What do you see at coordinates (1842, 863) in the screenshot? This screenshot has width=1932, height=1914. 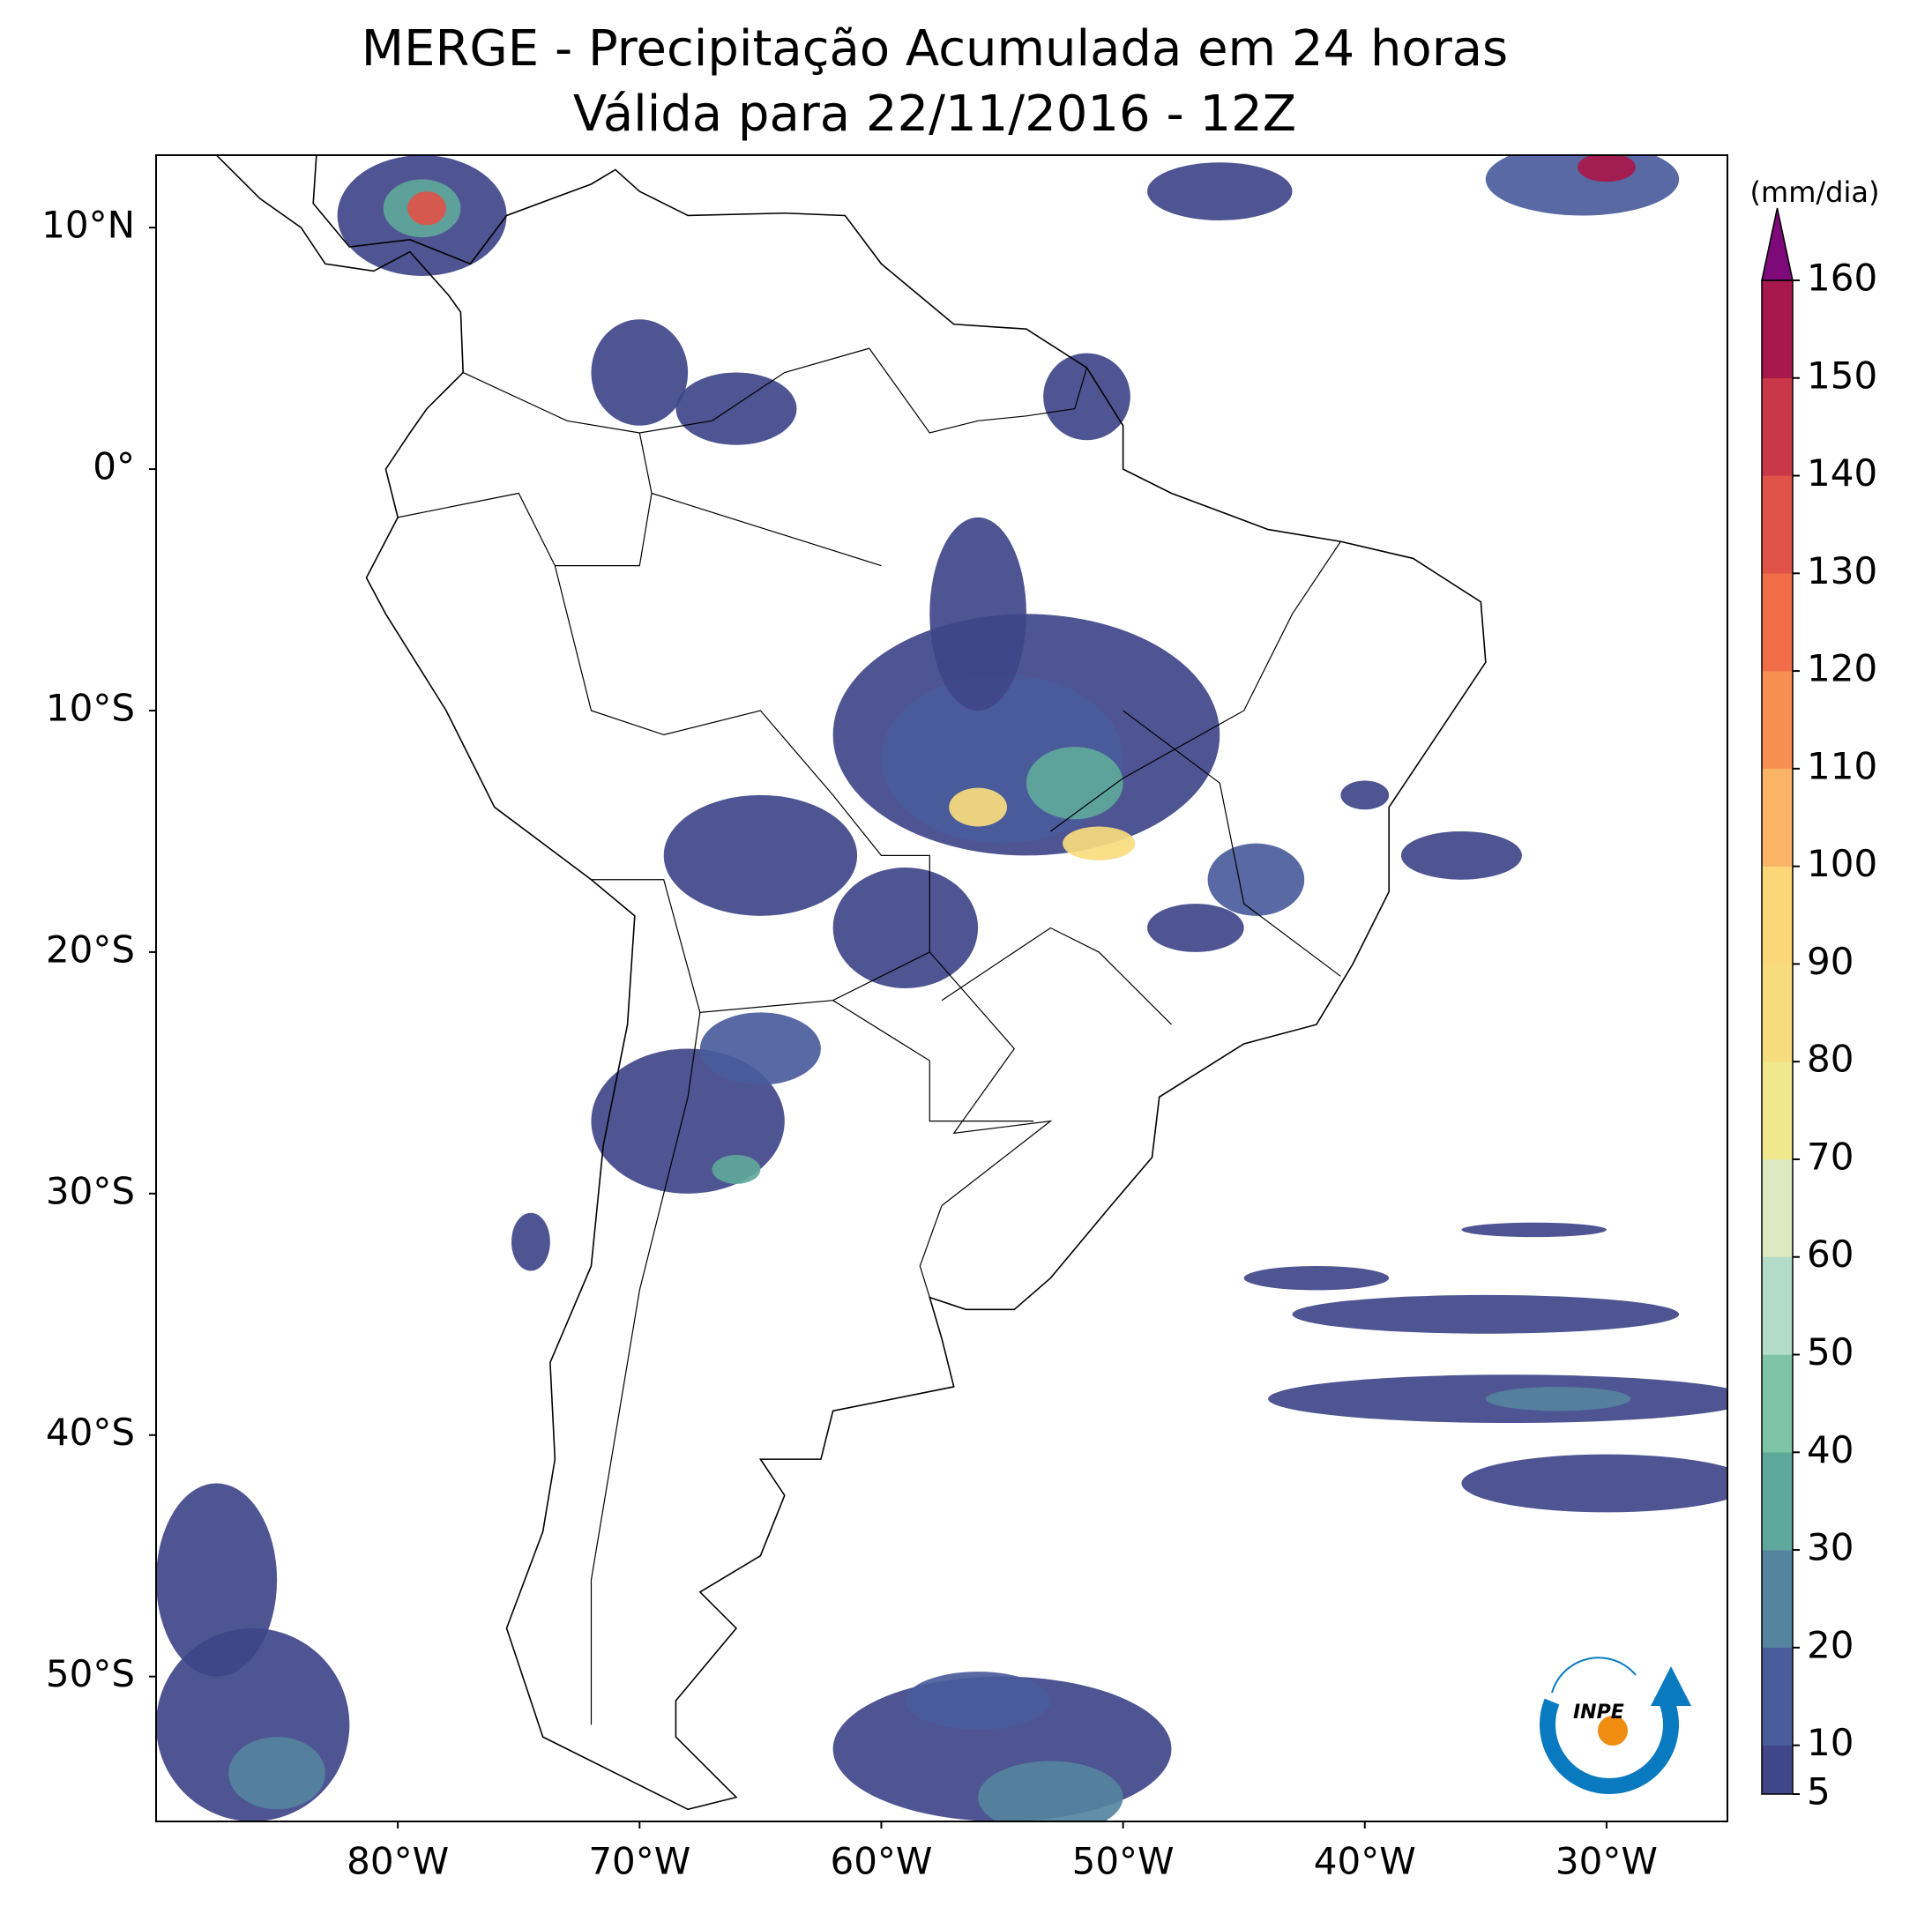 I see `colorbar-tick-label: 100` at bounding box center [1842, 863].